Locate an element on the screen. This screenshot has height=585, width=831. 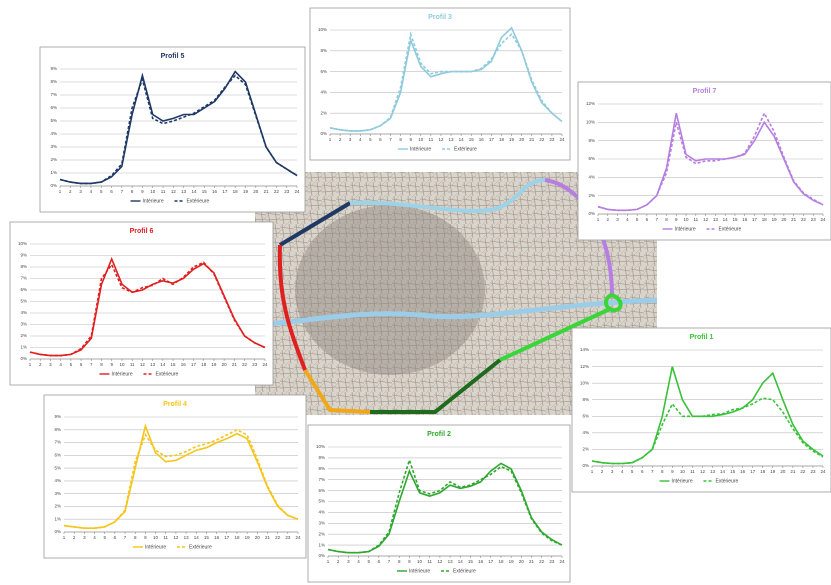
x-tick-label: 20 is located at coordinates (256, 191).